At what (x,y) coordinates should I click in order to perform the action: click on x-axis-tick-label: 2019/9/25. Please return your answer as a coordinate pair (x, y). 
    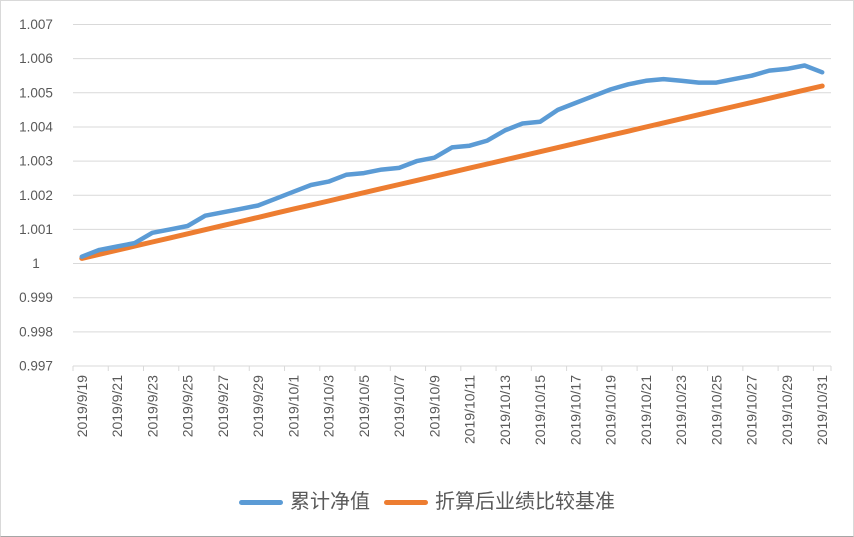
    Looking at the image, I should click on (188, 406).